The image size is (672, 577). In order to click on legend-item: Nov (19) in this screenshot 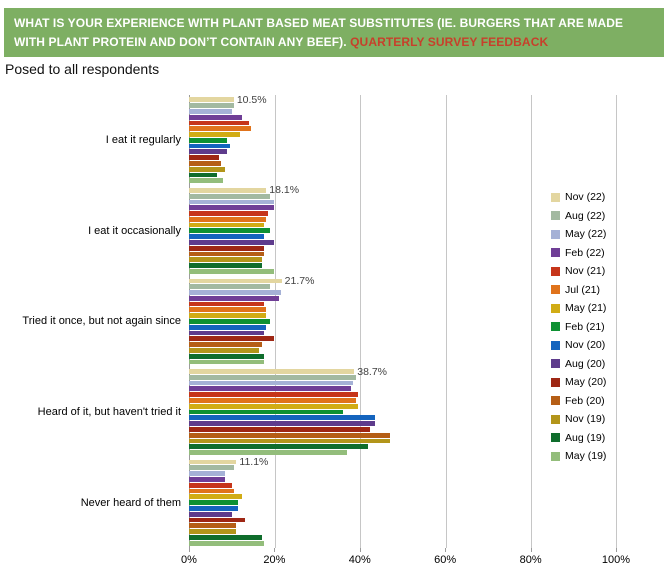, I will do `click(578, 419)`.